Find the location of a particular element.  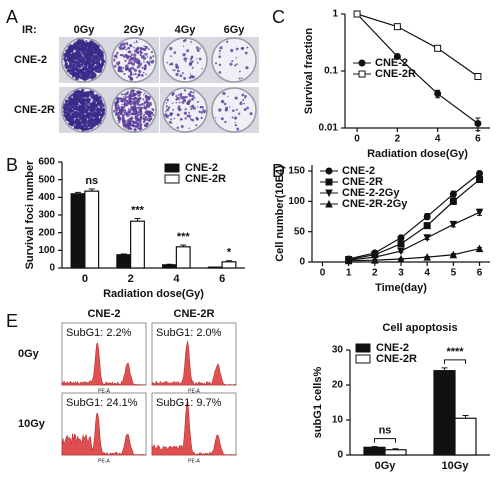

annotation: ns is located at coordinates (385, 431).